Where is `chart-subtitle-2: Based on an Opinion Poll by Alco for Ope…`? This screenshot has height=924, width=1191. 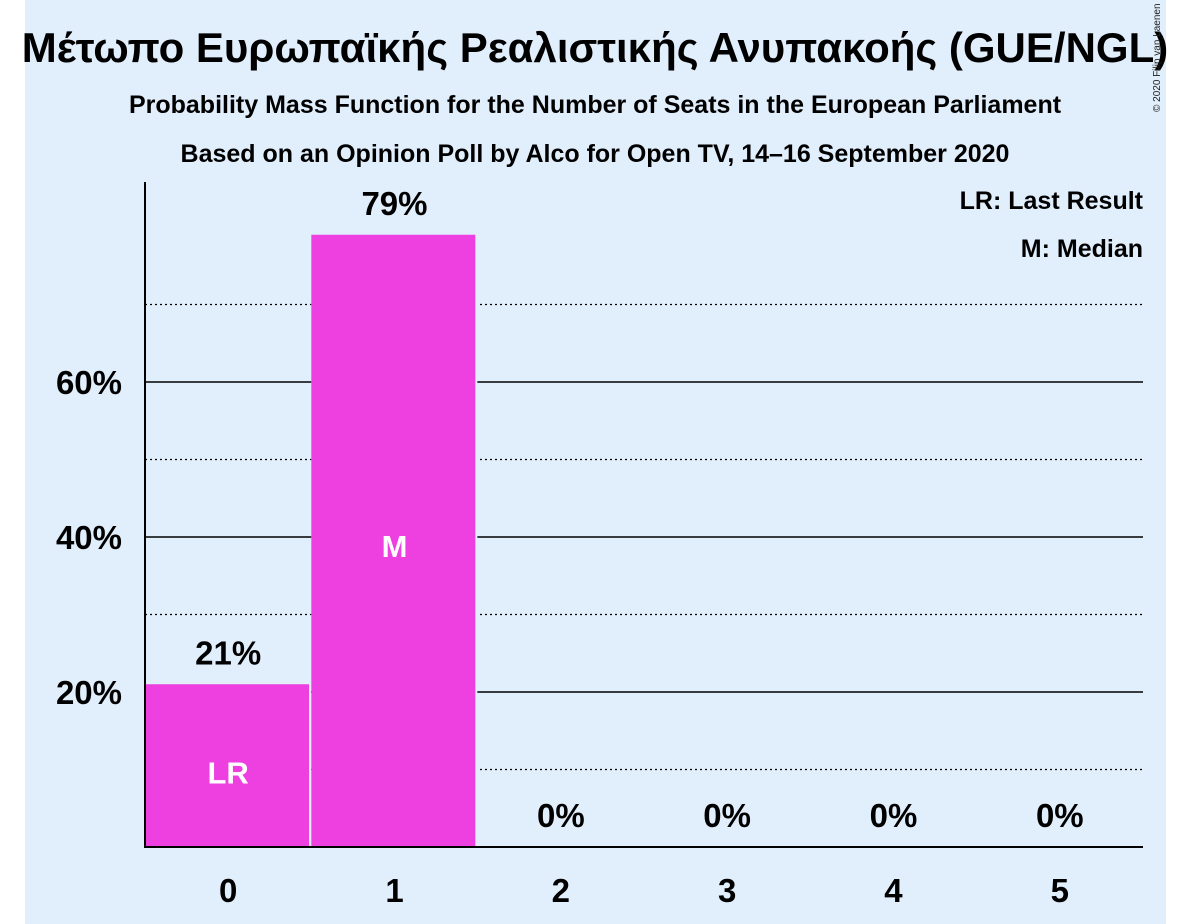 chart-subtitle-2: Based on an Opinion Poll by Alco for Ope… is located at coordinates (595, 154).